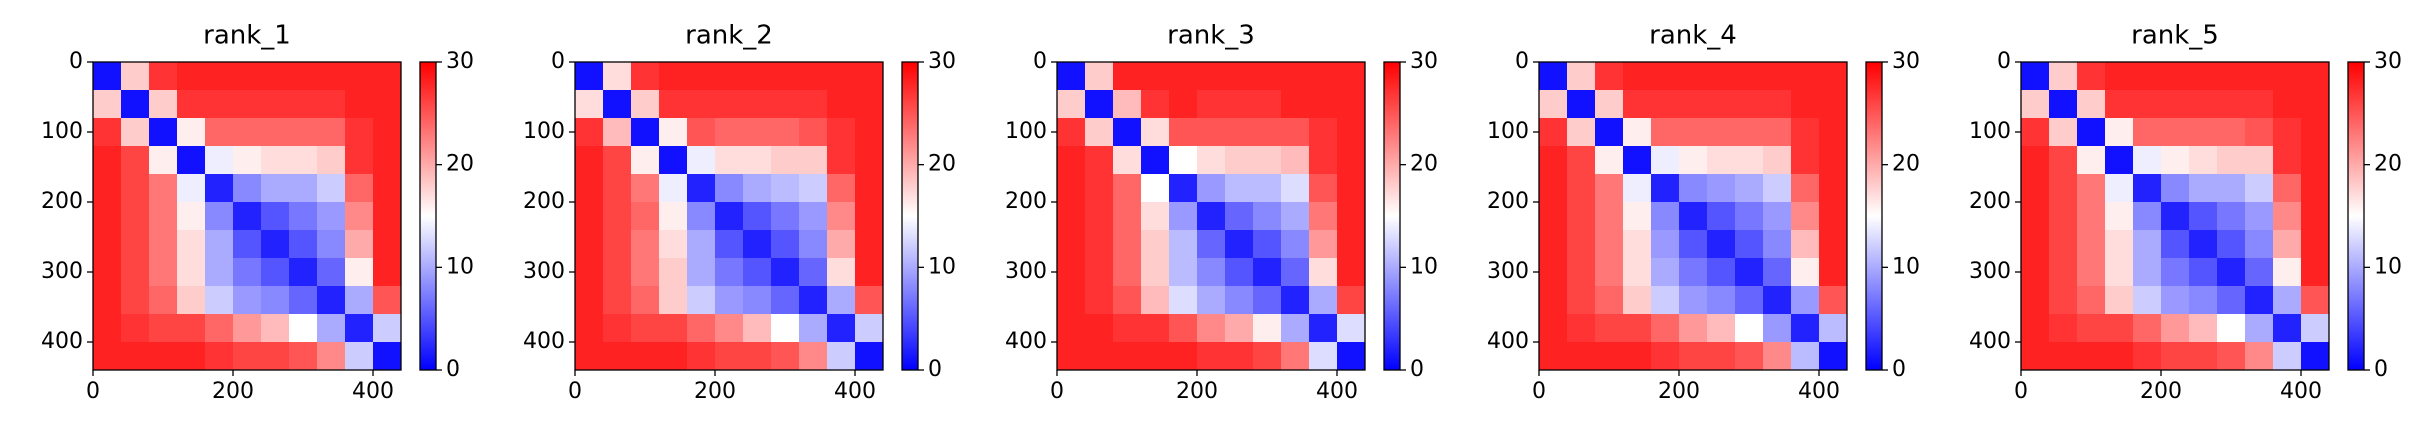 This screenshot has height=438, width=2435. Describe the element at coordinates (2175, 36) in the screenshot. I see `chart-title: rank_5` at that location.